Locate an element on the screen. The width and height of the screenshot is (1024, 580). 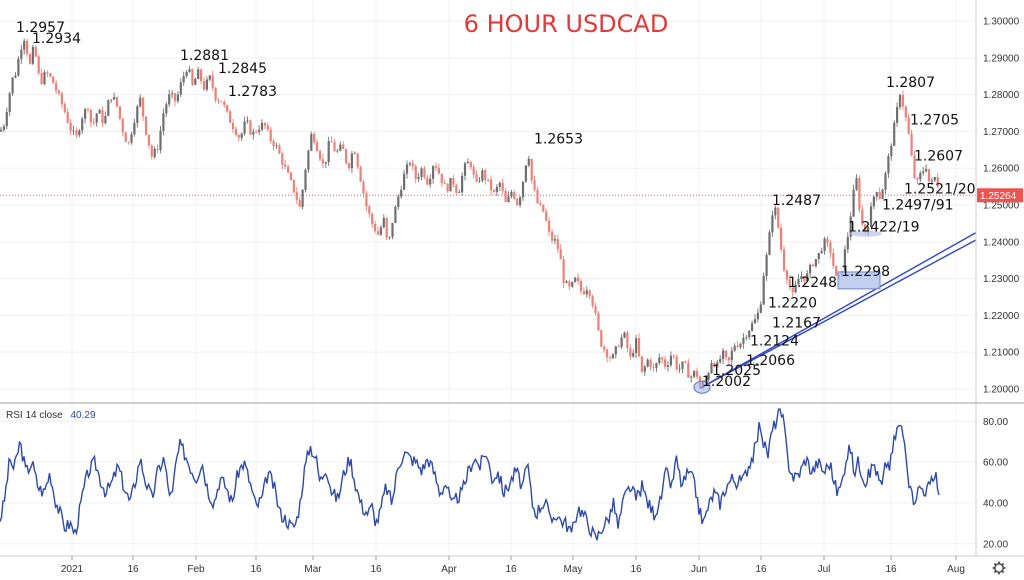
time-axis-ticks: 2021 16 Feb 16 Mar 16 Apr 16 May 16 Jun 16 Jul 16 Aug is located at coordinates (513, 565).